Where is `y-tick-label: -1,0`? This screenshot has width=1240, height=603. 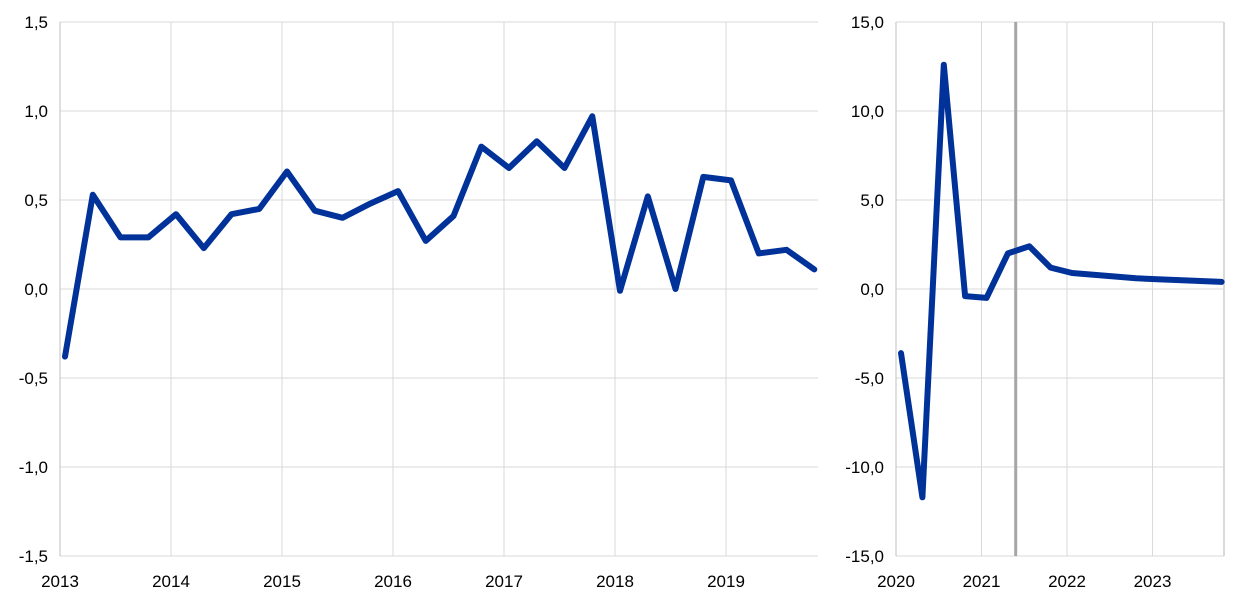 y-tick-label: -1,0 is located at coordinates (33, 467).